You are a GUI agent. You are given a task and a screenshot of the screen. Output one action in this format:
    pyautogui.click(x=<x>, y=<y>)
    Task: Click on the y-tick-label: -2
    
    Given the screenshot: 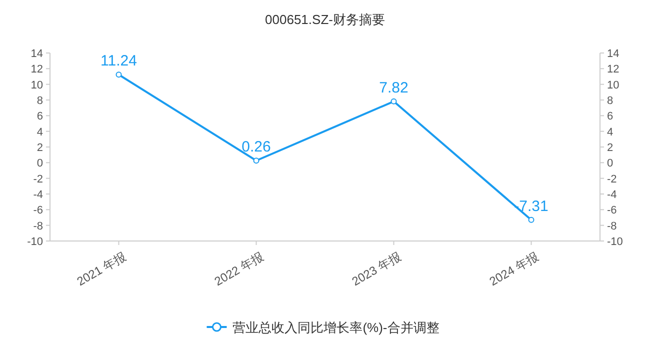 What is the action you would take?
    pyautogui.click(x=38, y=179)
    